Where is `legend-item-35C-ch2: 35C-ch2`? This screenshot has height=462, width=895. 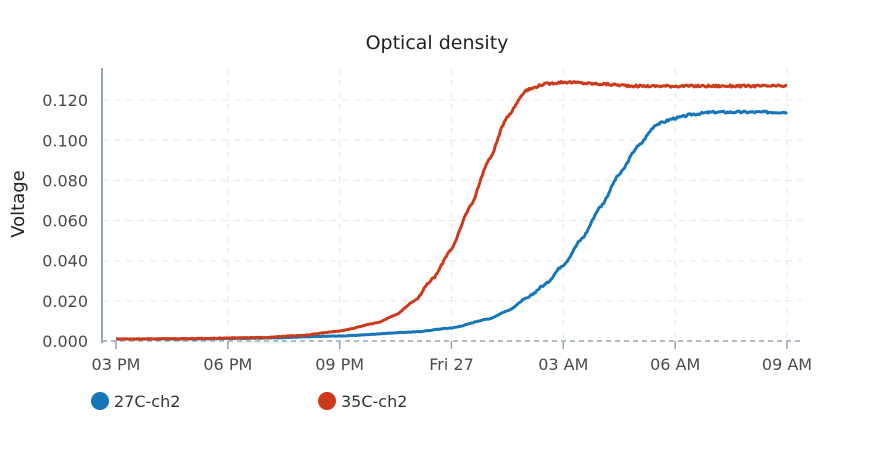 legend-item-35C-ch2: 35C-ch2 is located at coordinates (362, 401).